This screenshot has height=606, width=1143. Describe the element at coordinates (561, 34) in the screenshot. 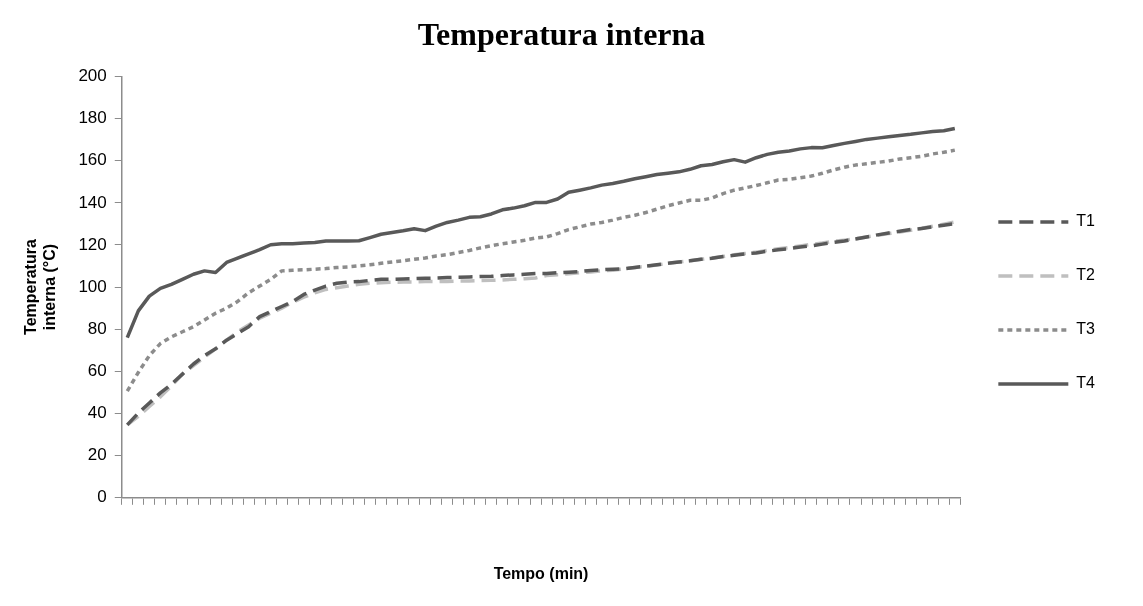

I see `chart-title: Temperatura interna` at that location.